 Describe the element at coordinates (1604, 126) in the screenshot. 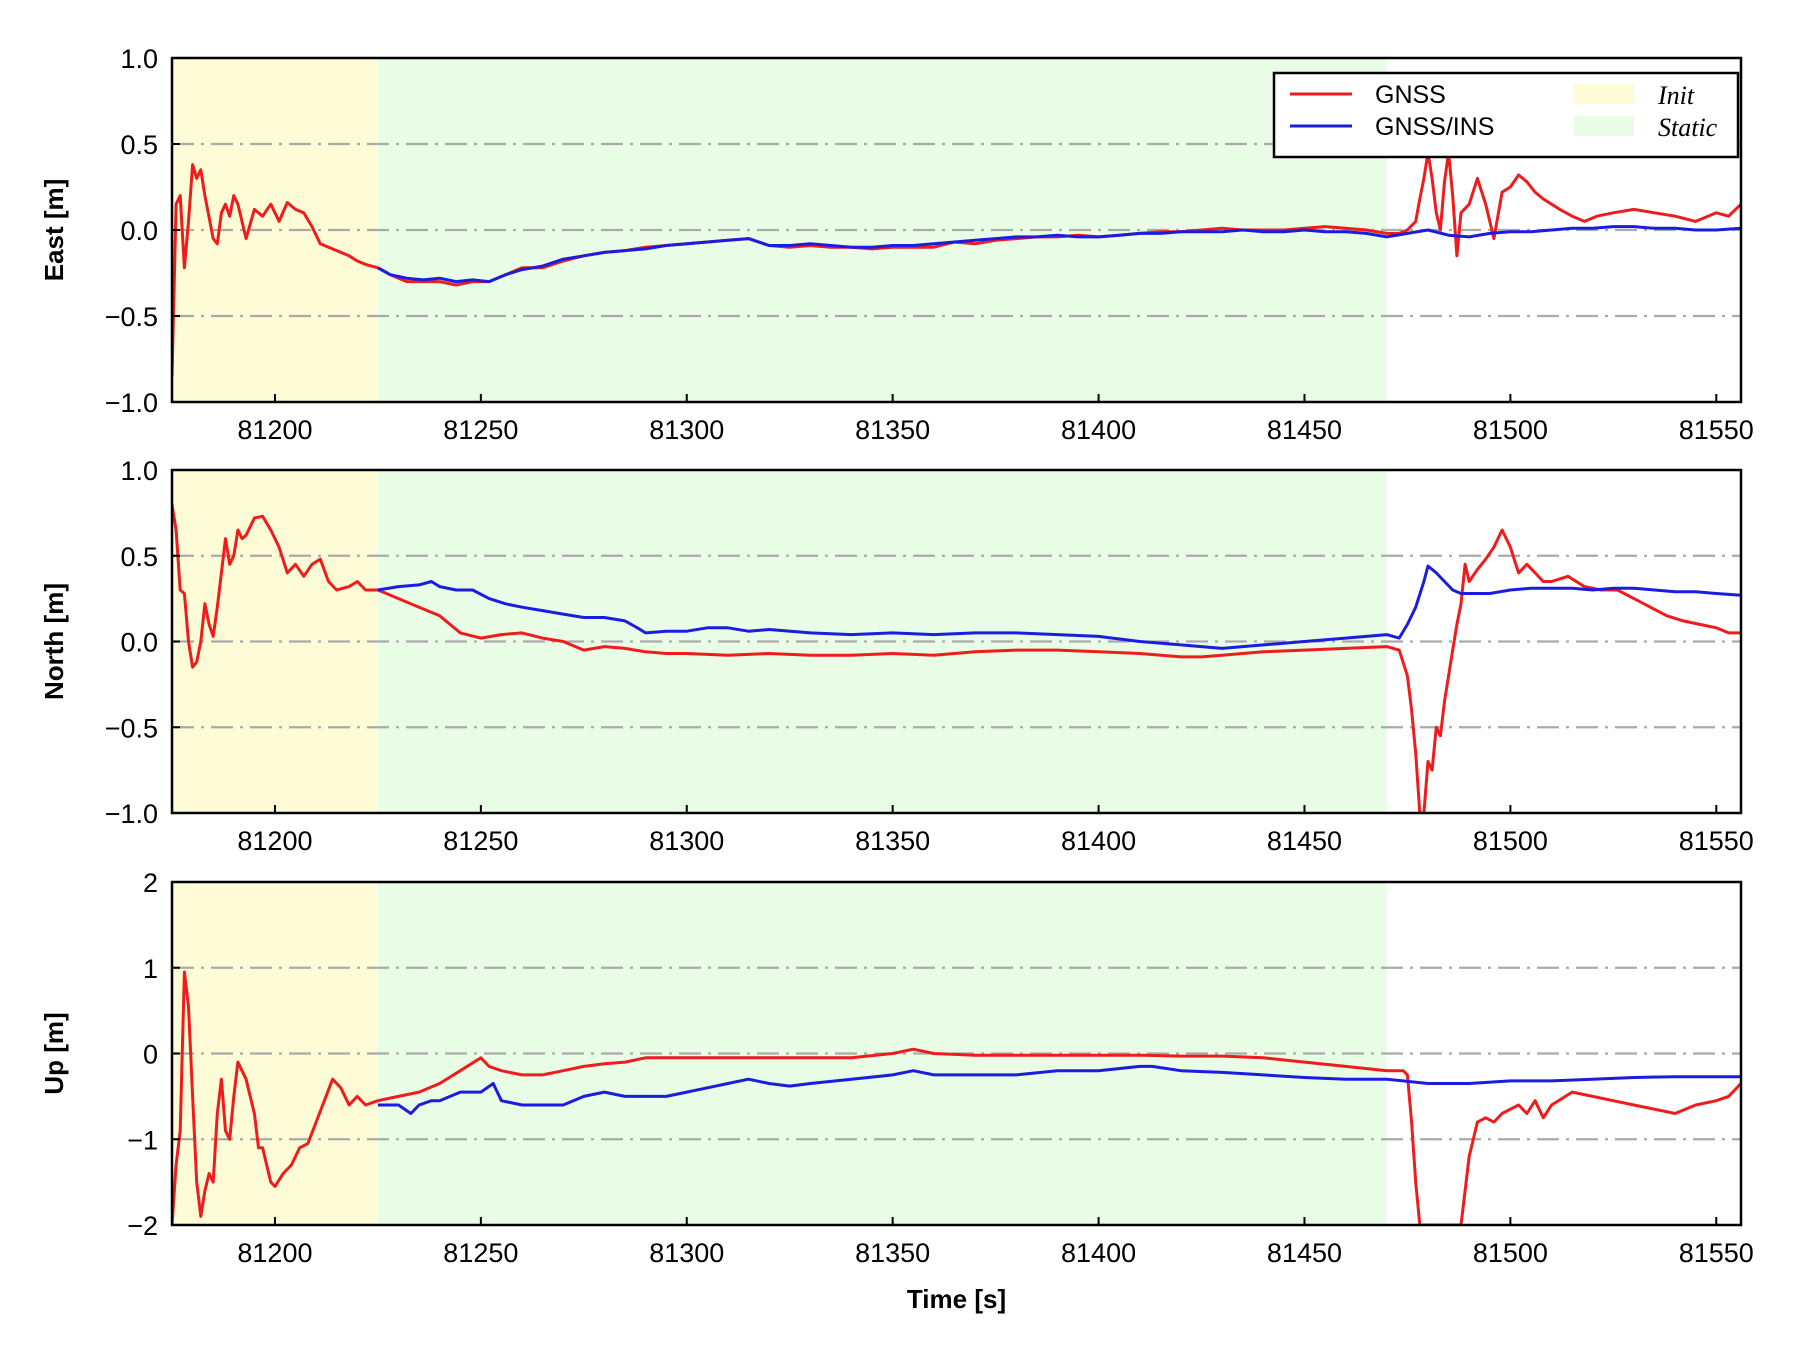

I see `legend-static-swatch` at that location.